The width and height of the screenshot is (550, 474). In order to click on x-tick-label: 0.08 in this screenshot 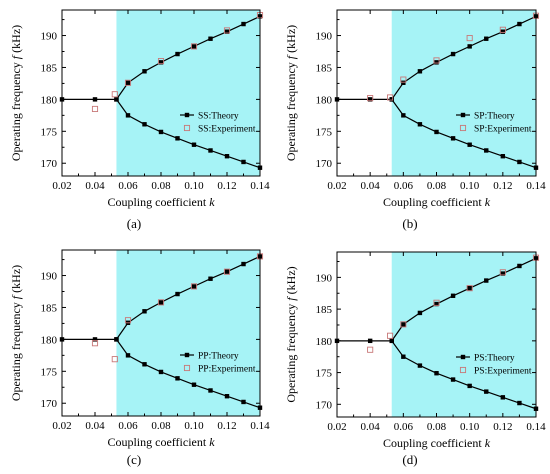, I will do `click(437, 427)`.